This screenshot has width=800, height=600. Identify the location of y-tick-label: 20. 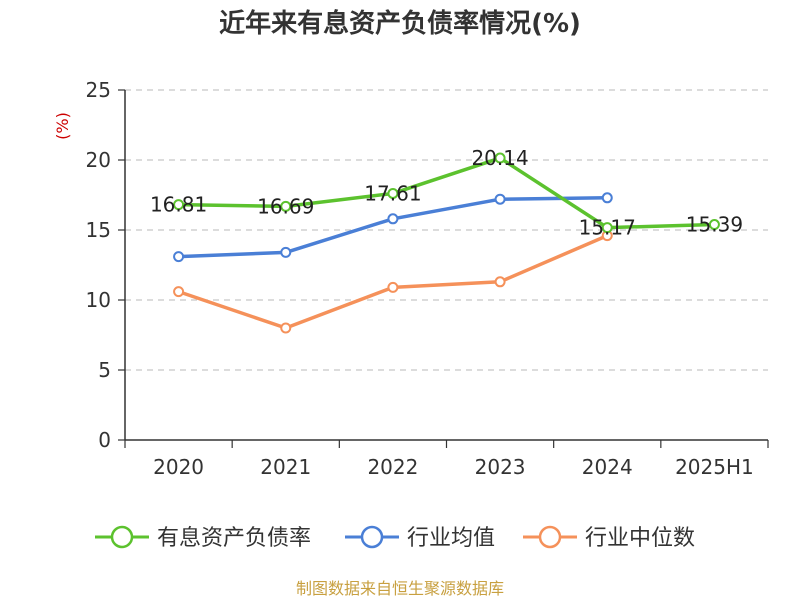
(98, 160).